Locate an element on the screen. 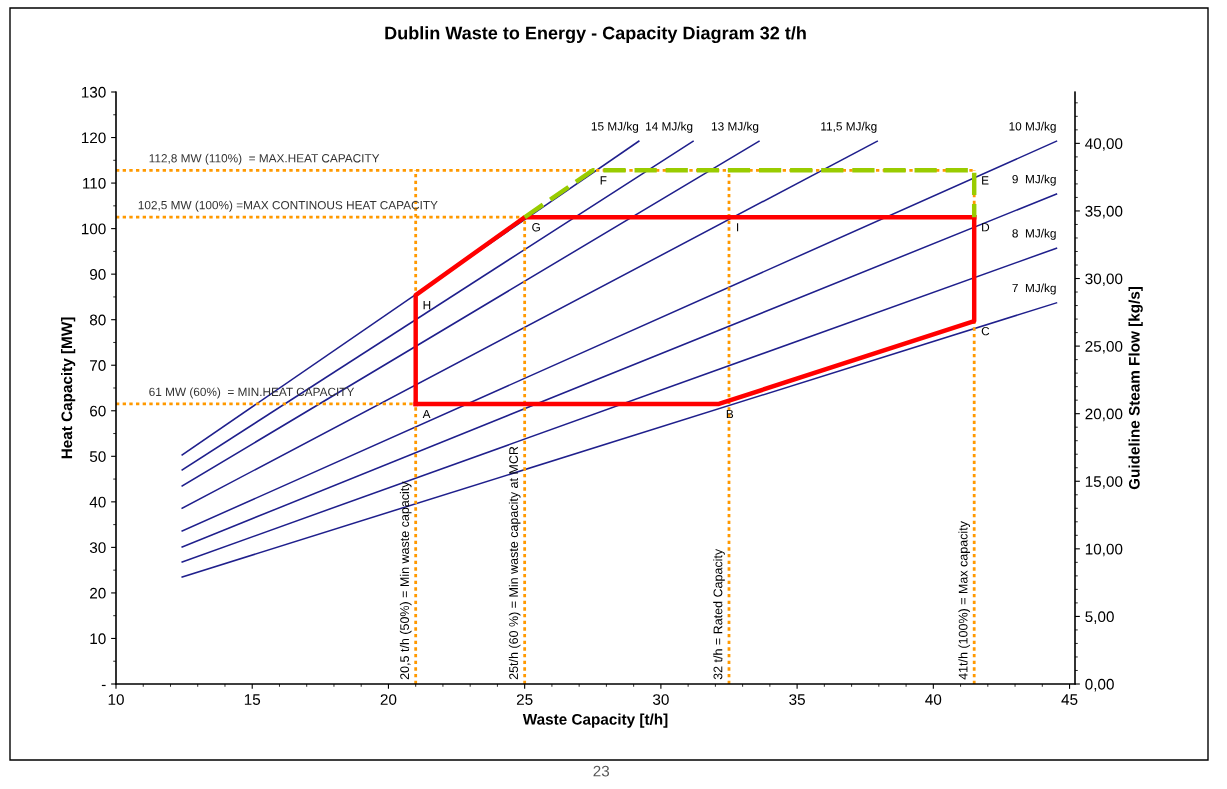 Image resolution: width=1227 pixels, height=789 pixels. y-tick-label: 40 is located at coordinates (97, 502).